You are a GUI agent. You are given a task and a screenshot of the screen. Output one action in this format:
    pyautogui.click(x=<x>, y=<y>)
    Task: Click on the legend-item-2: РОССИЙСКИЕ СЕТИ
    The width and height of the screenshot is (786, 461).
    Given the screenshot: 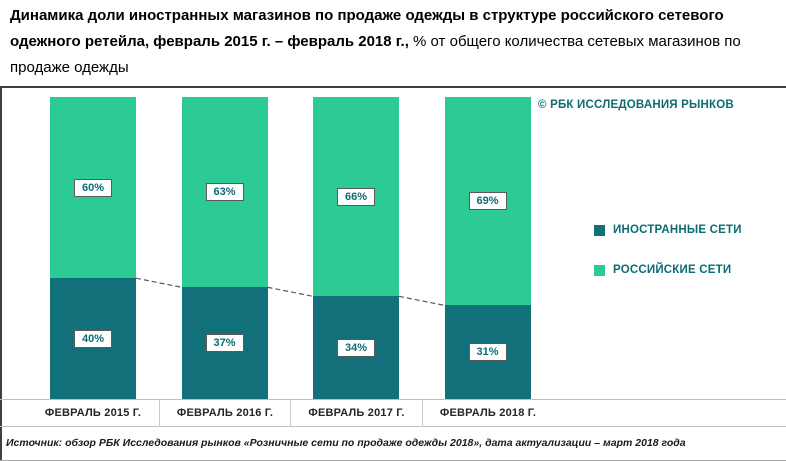 What is the action you would take?
    pyautogui.click(x=668, y=270)
    